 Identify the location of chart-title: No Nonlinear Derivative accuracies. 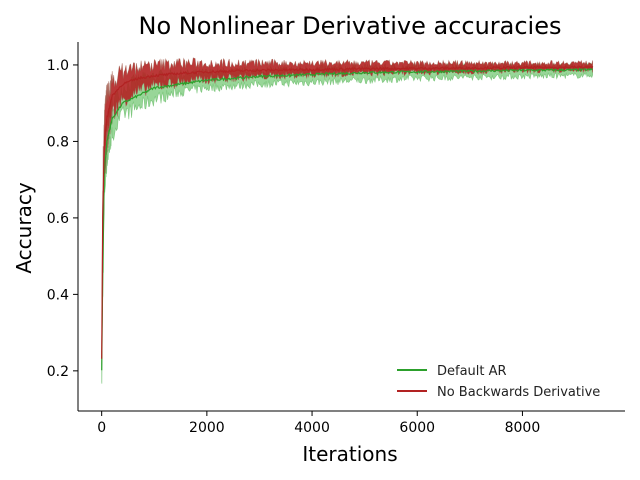
(349, 26).